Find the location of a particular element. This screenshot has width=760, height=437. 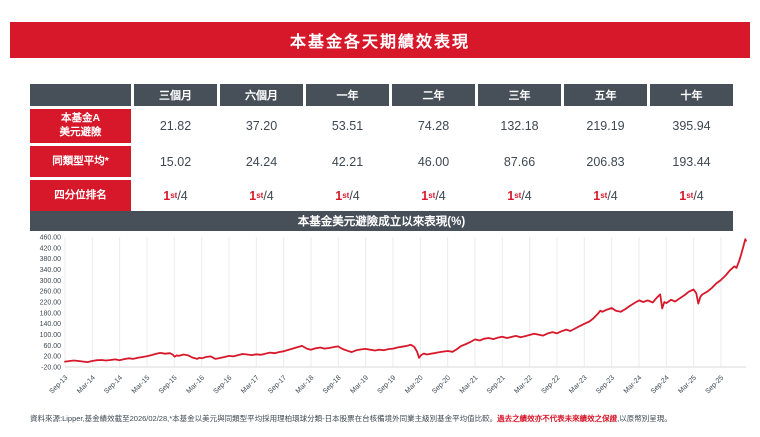

x-axis-tick-label: Mar-17 is located at coordinates (250, 384).